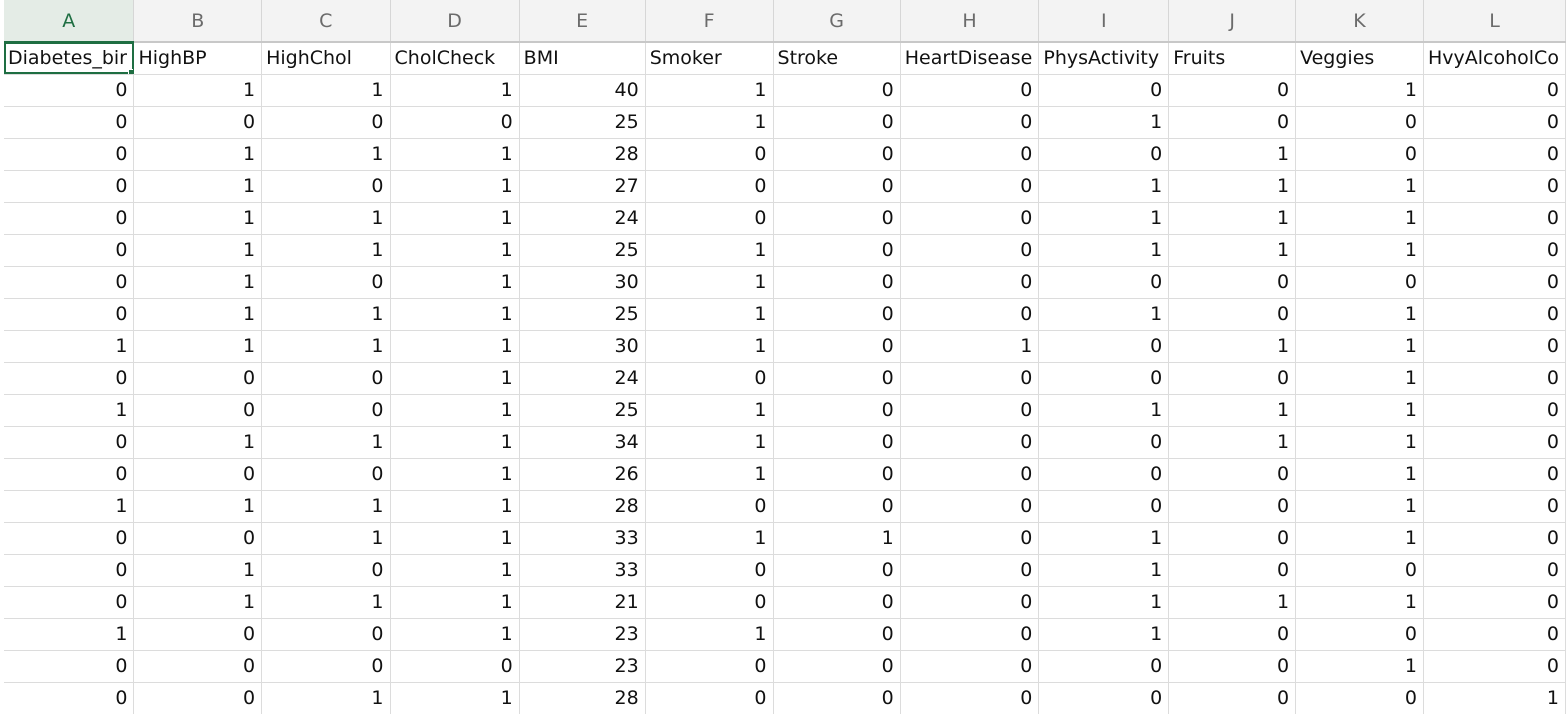 The image size is (1566, 714). What do you see at coordinates (1359, 21) in the screenshot?
I see `column-header-k: K` at bounding box center [1359, 21].